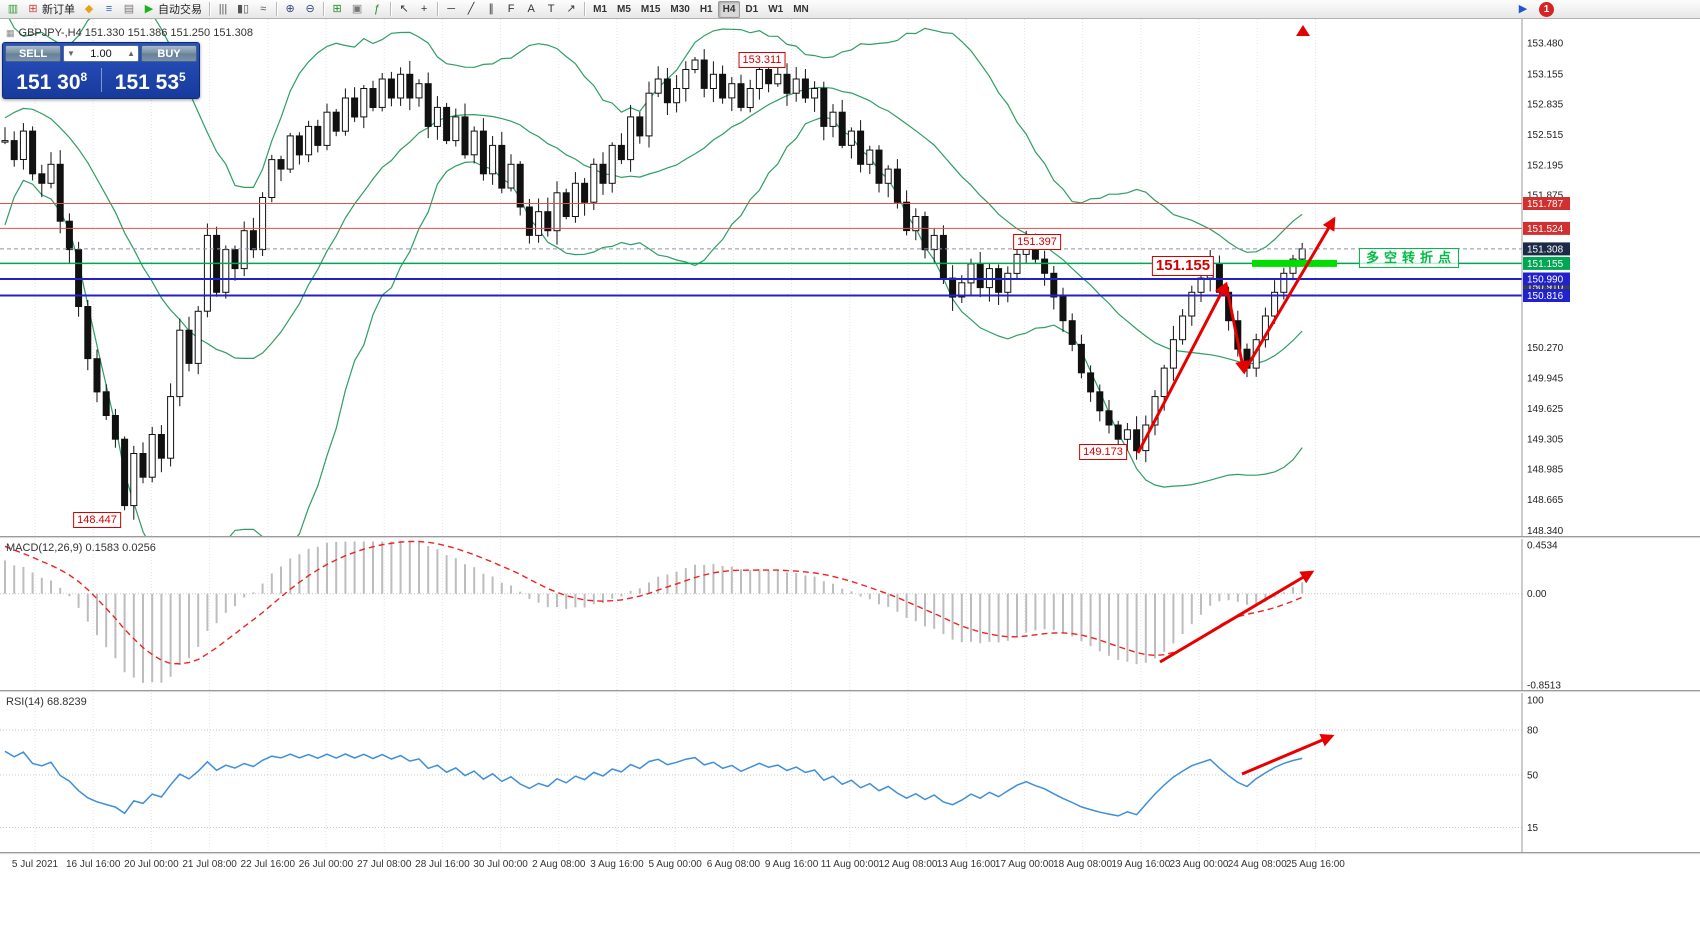 Image resolution: width=1700 pixels, height=943 pixels. What do you see at coordinates (51, 9) in the screenshot?
I see `new-order-button: ⊞ 新订单` at bounding box center [51, 9].